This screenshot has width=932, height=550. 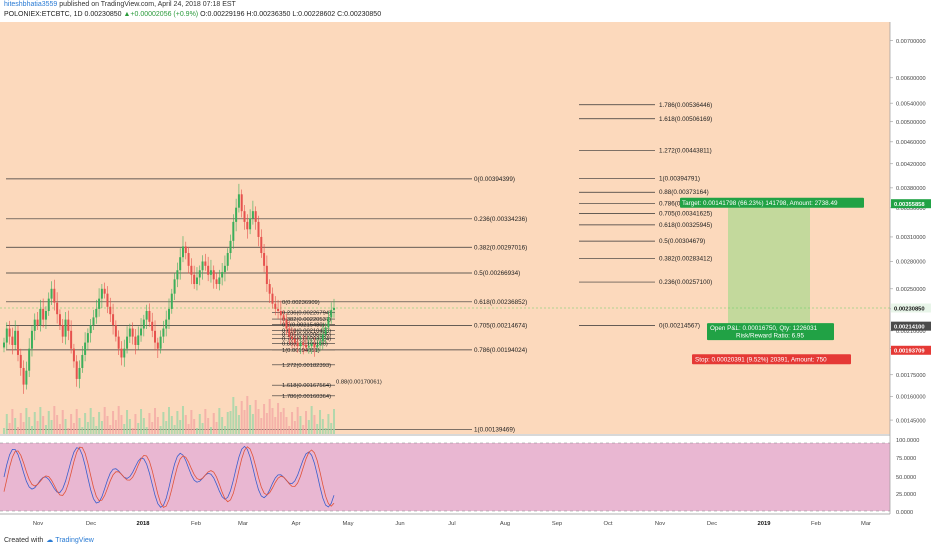 What do you see at coordinates (764, 328) in the screenshot?
I see `open-pnl-text: Open P&L: 0.00016750, Qty: 1226031` at bounding box center [764, 328].